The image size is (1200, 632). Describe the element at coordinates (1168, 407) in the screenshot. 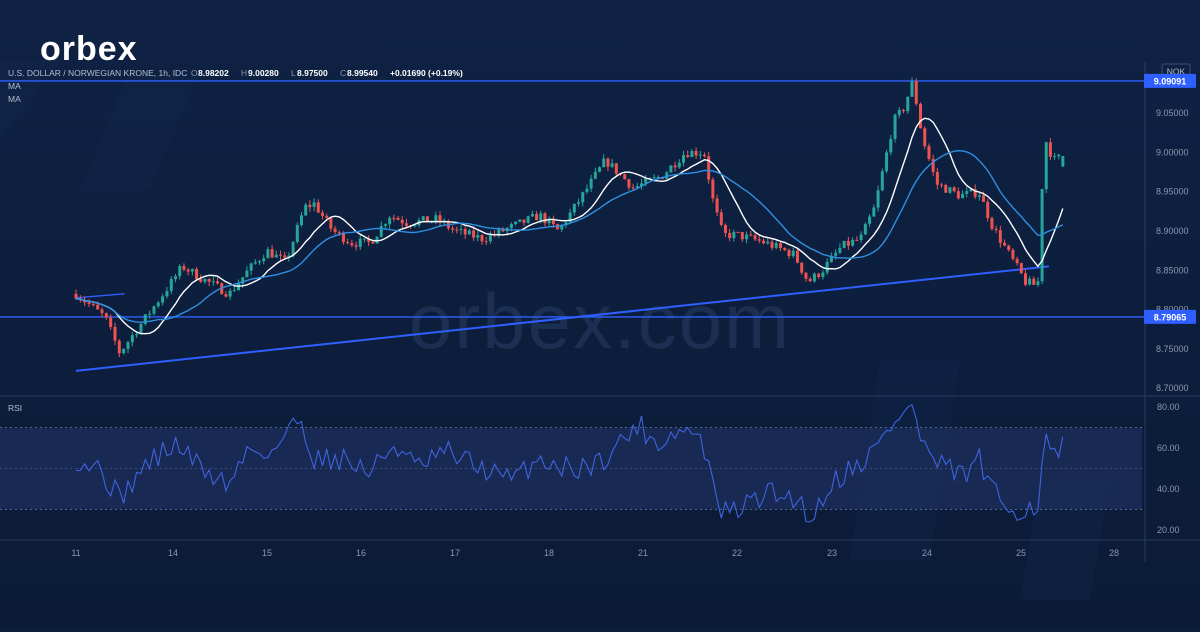

I see `rsi-tick-label-1: 80.00` at that location.